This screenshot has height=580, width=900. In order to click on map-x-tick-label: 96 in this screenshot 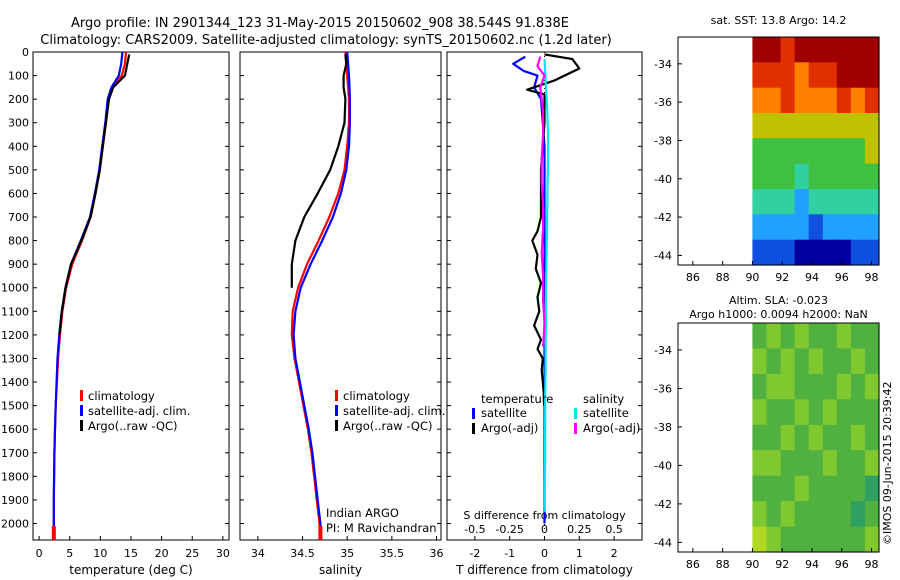, I will do `click(842, 564)`.